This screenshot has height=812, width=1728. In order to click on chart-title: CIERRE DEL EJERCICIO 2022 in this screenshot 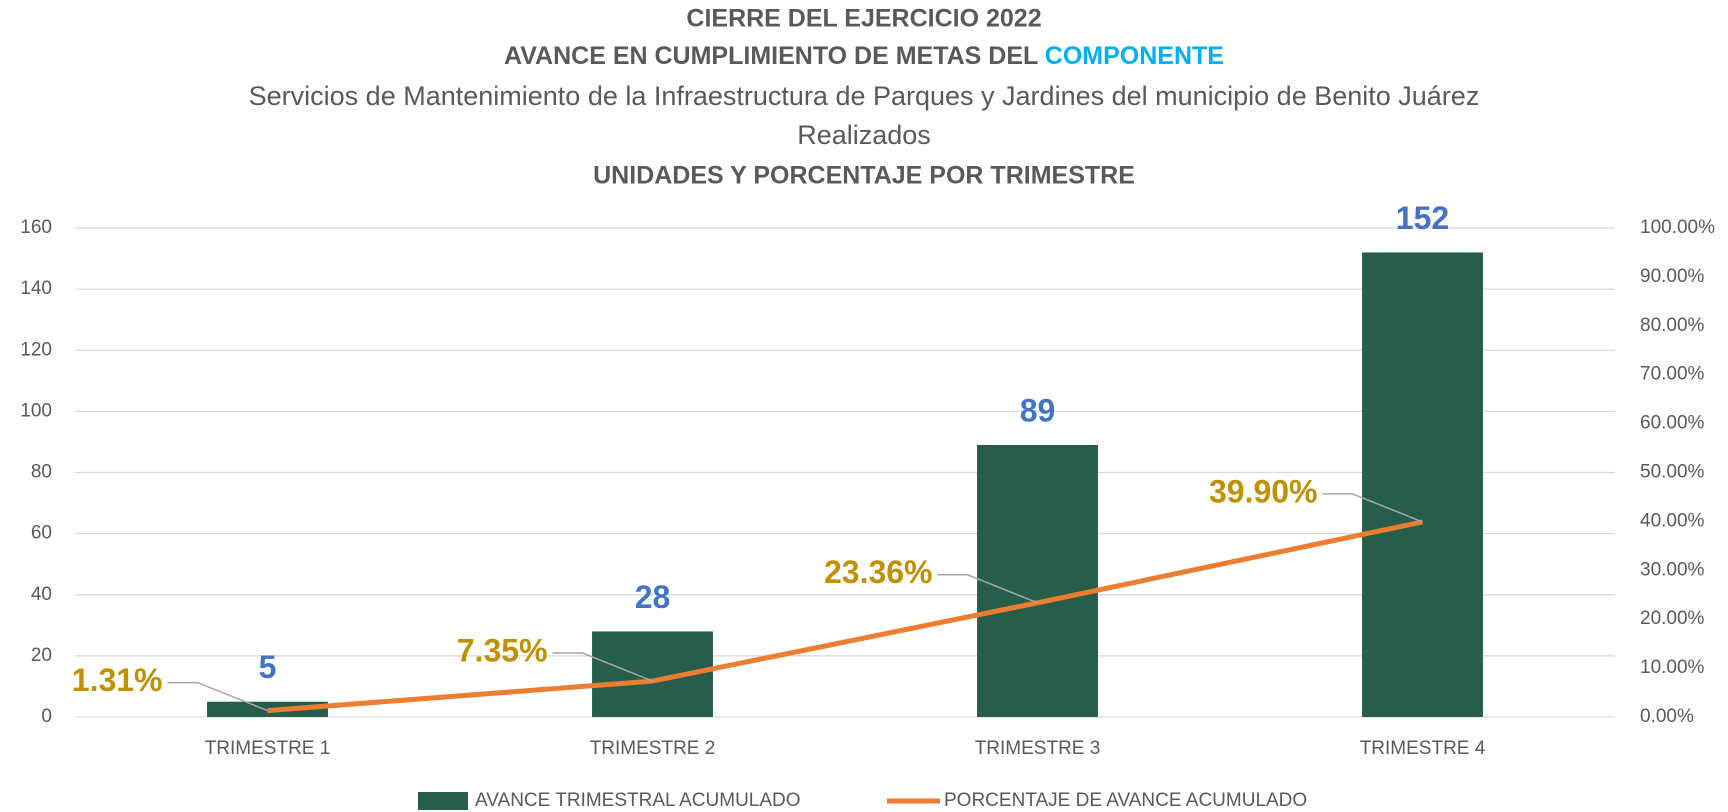, I will do `click(863, 19)`.